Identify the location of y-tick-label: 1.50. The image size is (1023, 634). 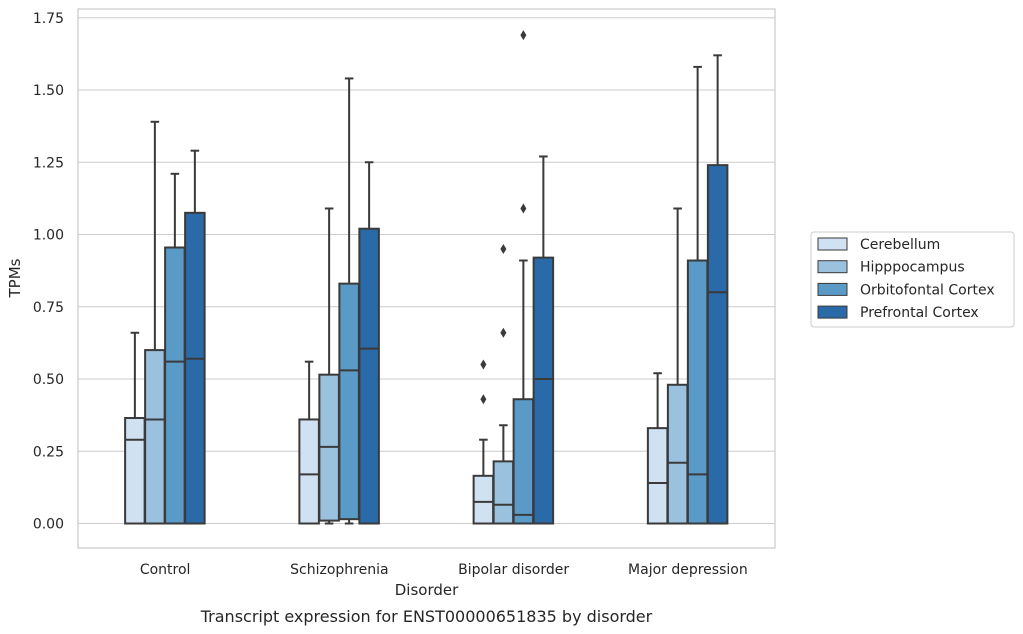
(48, 91).